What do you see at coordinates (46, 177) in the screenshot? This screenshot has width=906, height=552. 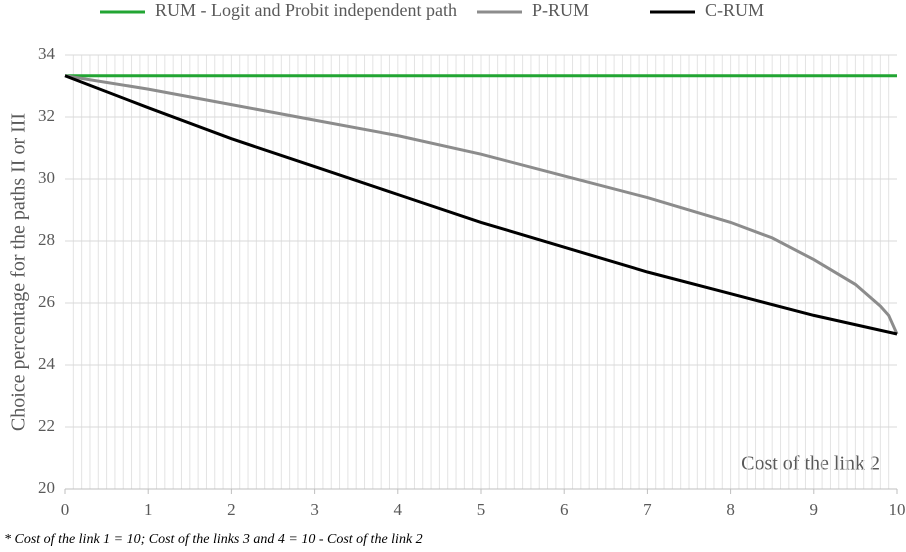 I see `y-tick-label: 30` at bounding box center [46, 177].